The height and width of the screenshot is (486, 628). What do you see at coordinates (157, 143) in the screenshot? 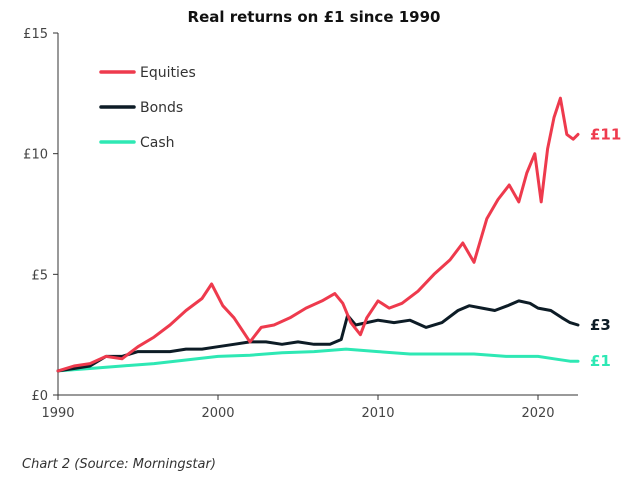
I see `legend-label-cash: Cash` at bounding box center [157, 143].